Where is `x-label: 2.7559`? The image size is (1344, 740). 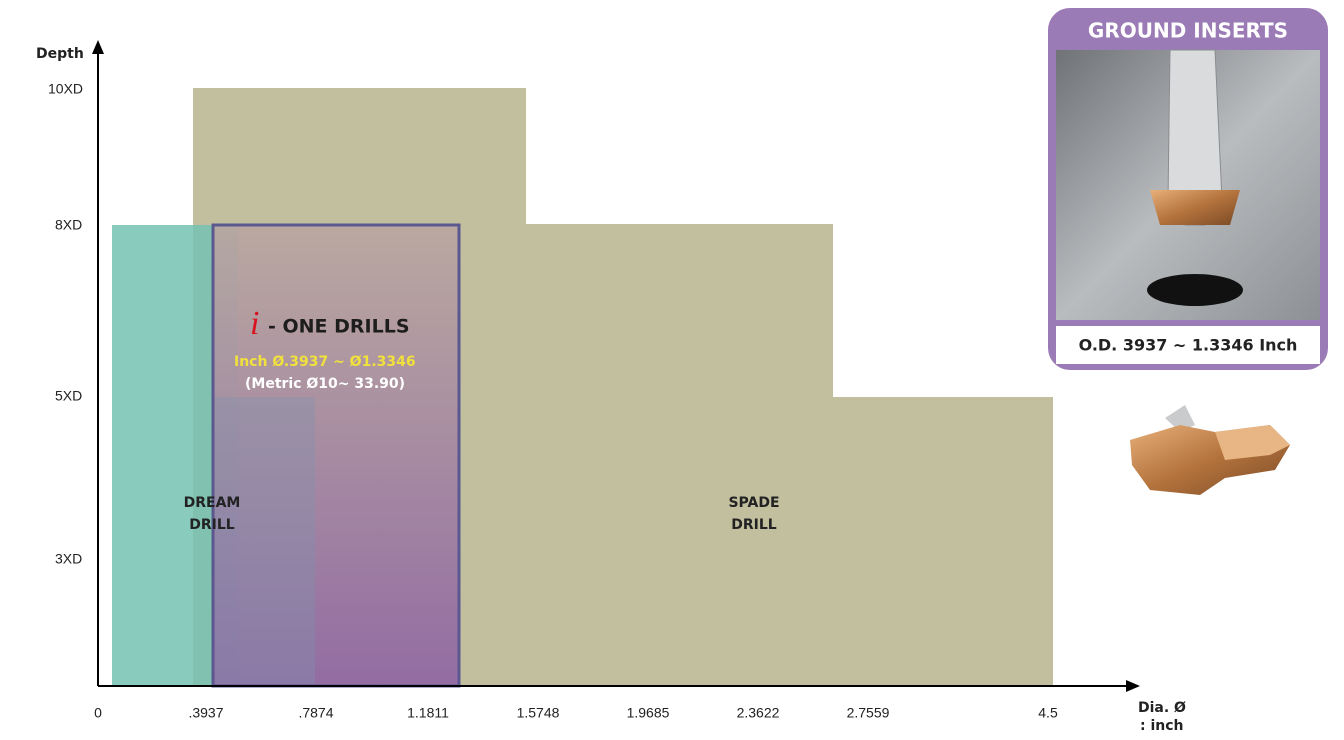
x-label: 2.7559 is located at coordinates (868, 713).